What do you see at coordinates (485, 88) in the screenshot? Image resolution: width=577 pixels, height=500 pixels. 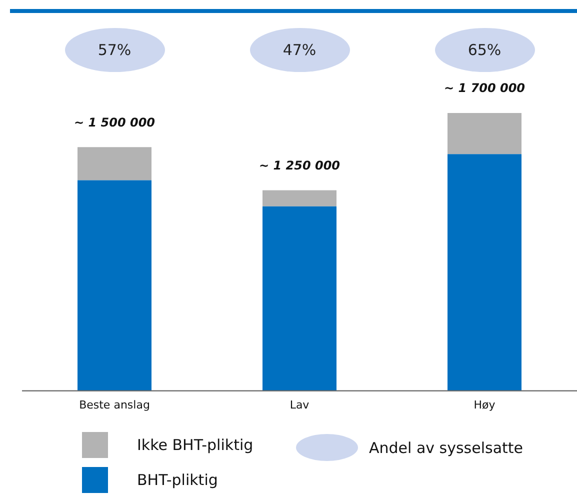 I see `text: ~ 1 700 000` at bounding box center [485, 88].